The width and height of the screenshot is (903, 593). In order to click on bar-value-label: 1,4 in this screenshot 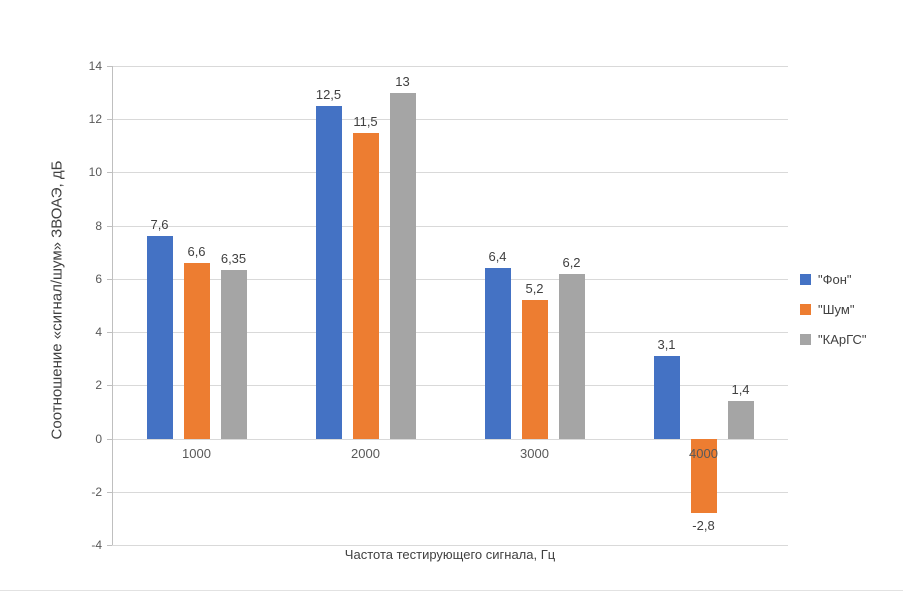, I will do `click(740, 390)`.